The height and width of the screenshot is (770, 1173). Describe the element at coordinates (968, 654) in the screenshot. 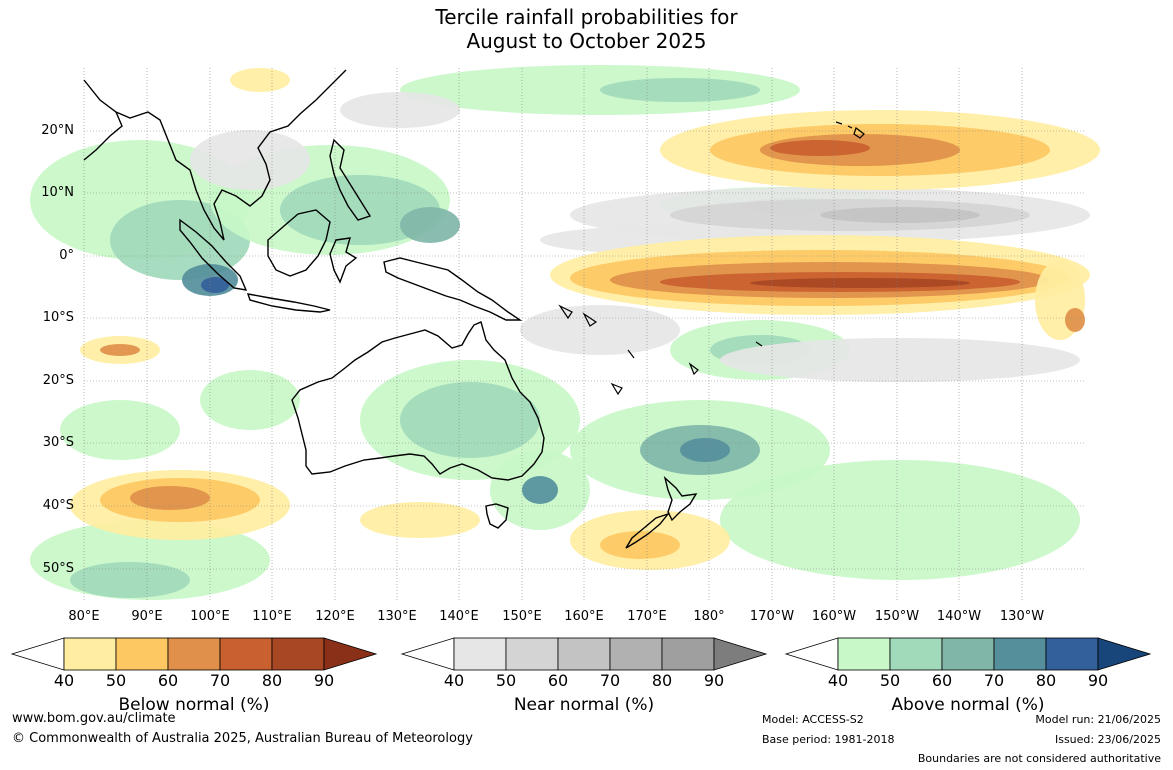

I see `above-normal-colorbar` at that location.